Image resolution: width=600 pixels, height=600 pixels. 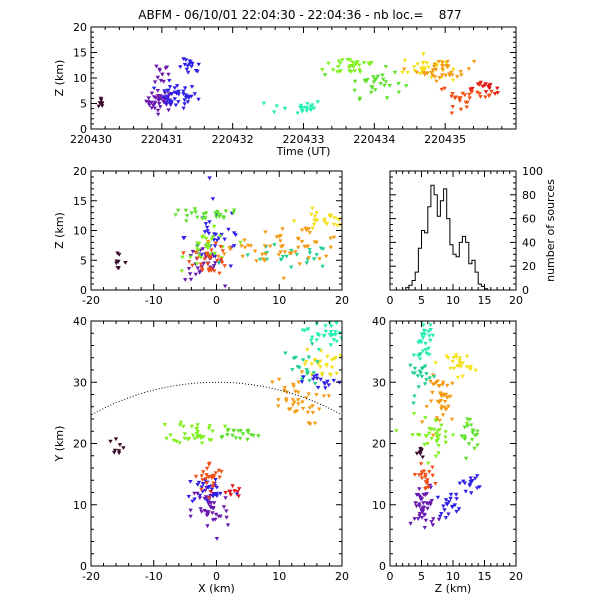 I want to click on plot-frame, so click(x=216, y=230).